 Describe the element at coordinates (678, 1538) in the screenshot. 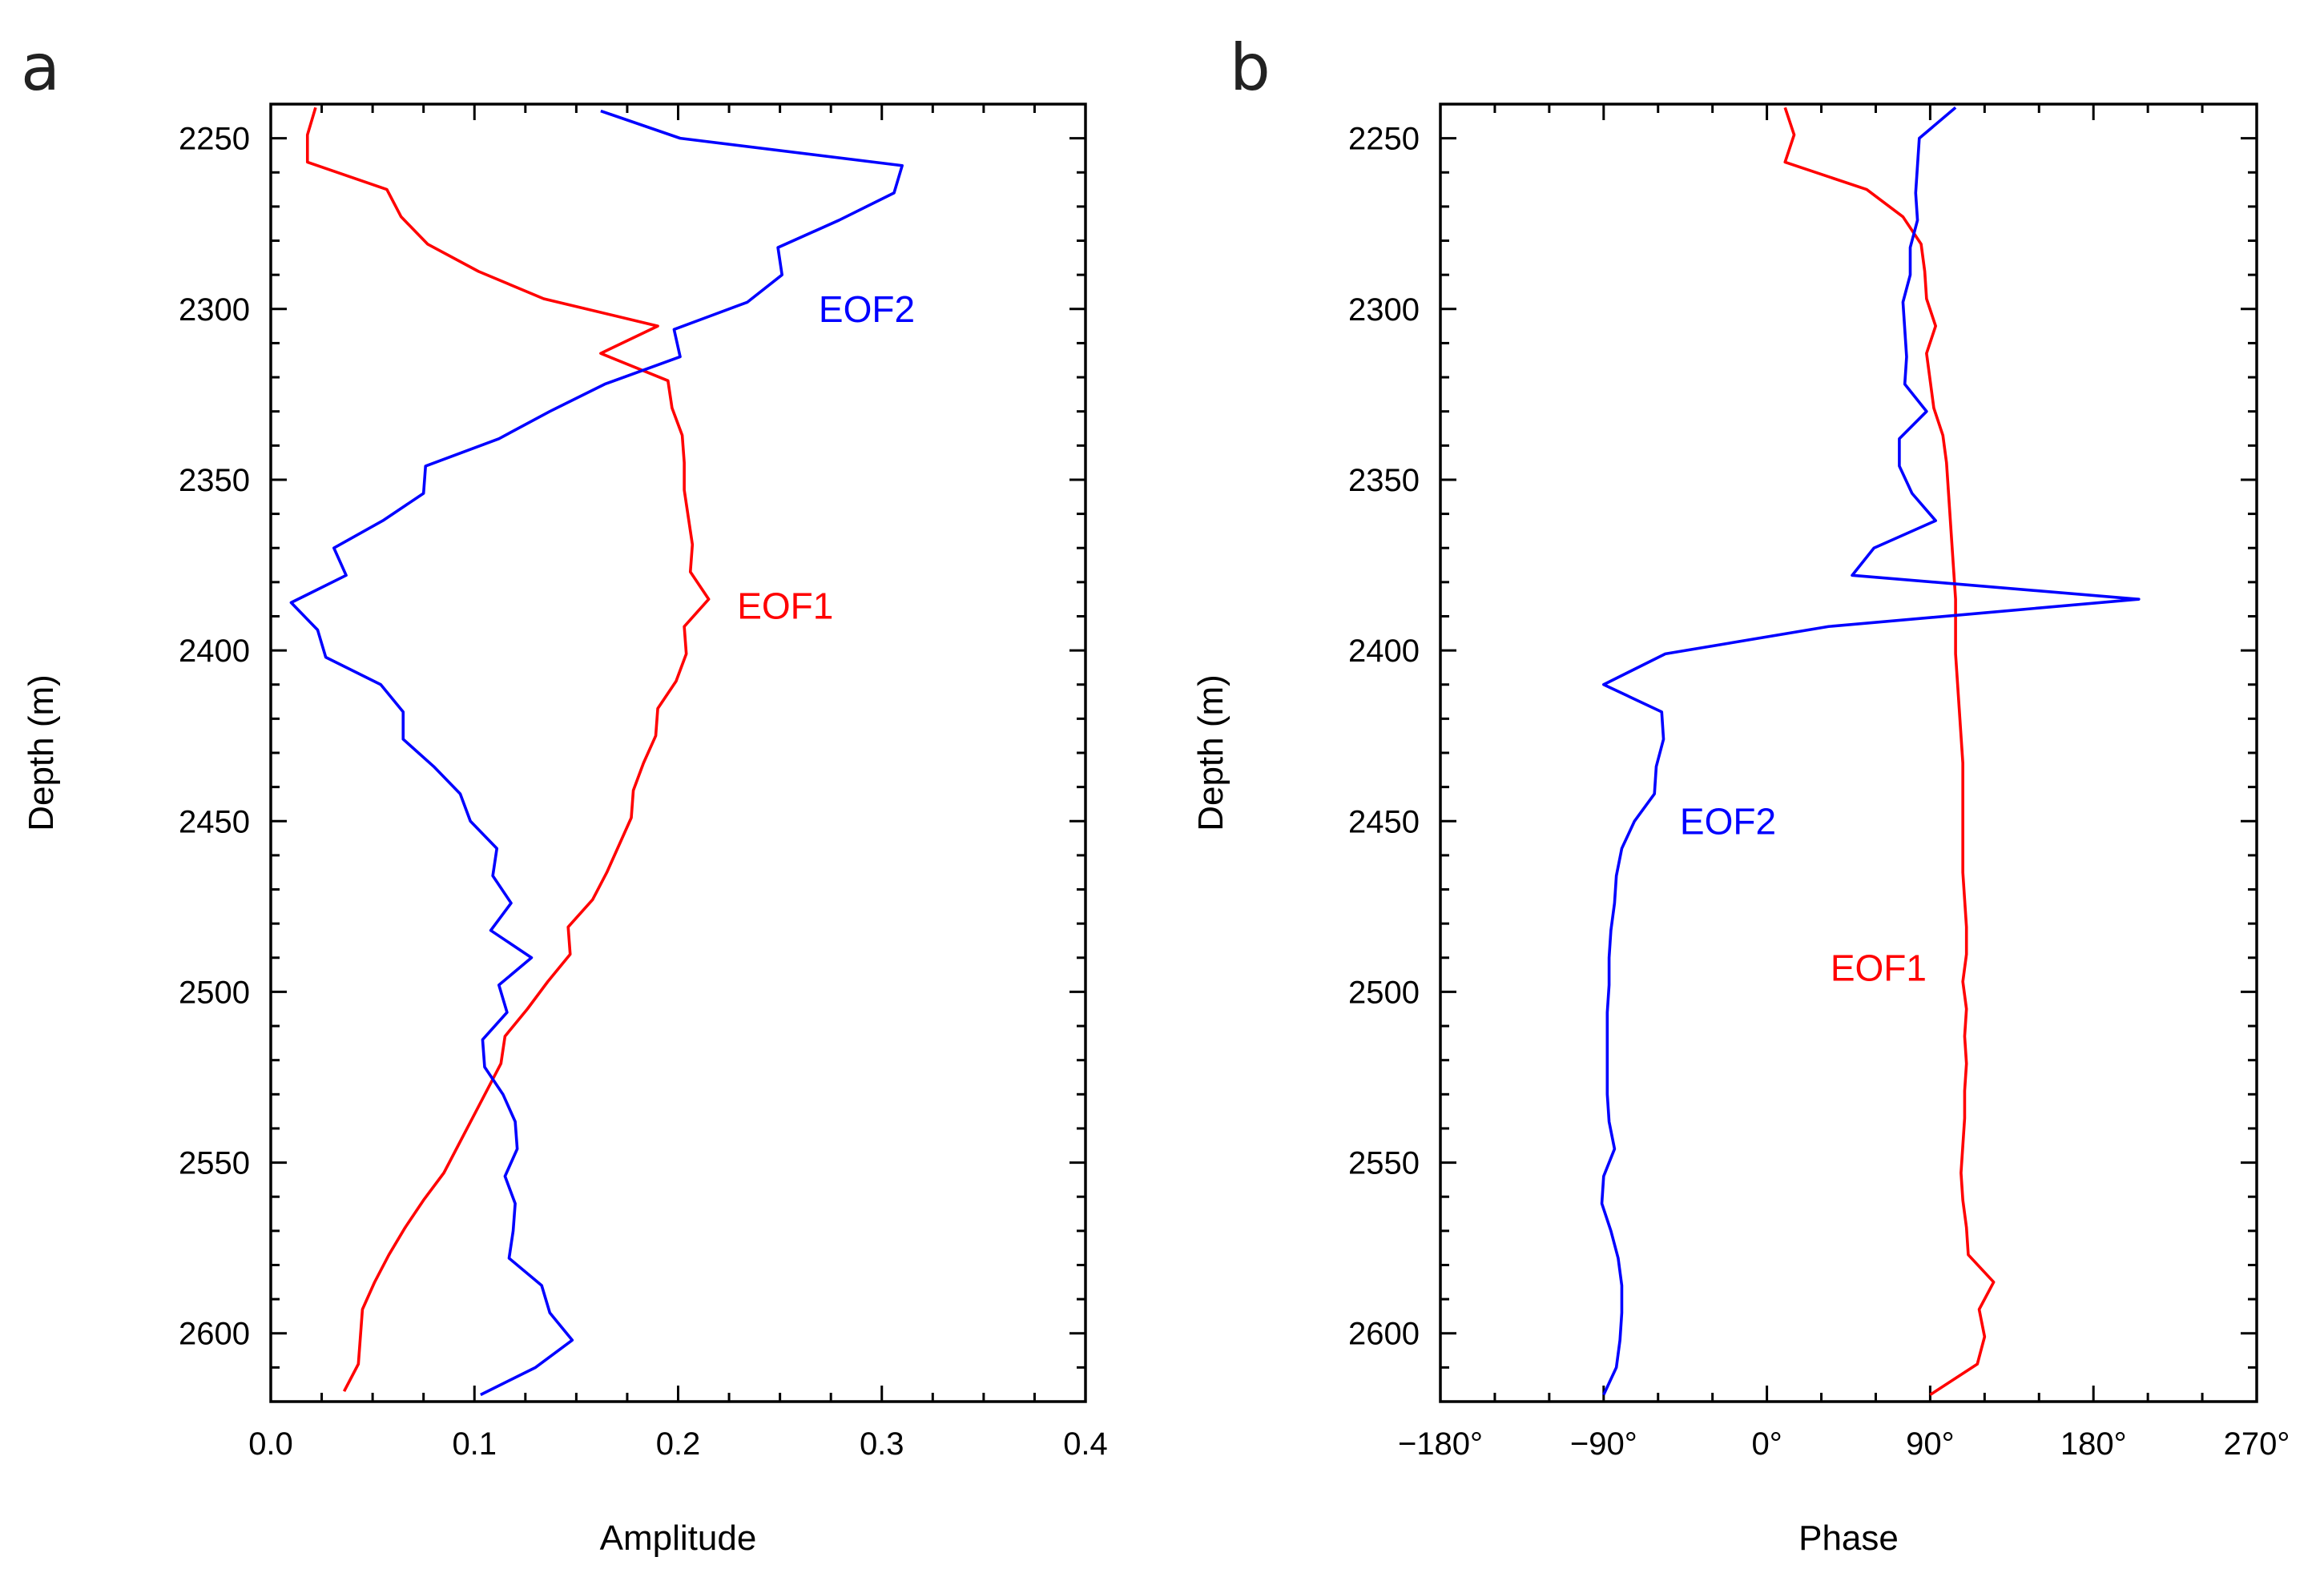

I see `panel-a-x-axis-title: Amplitude` at that location.